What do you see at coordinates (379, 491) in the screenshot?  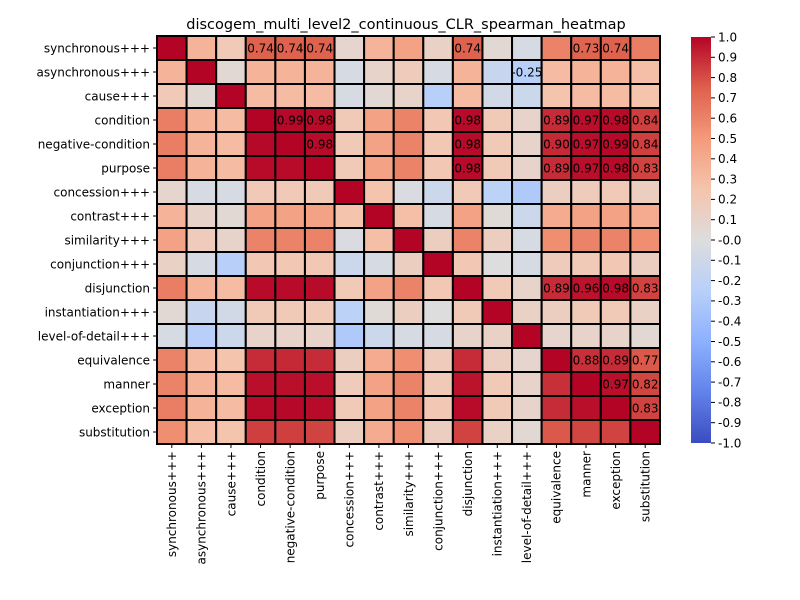 I see `x-tick-label: contrast+++` at bounding box center [379, 491].